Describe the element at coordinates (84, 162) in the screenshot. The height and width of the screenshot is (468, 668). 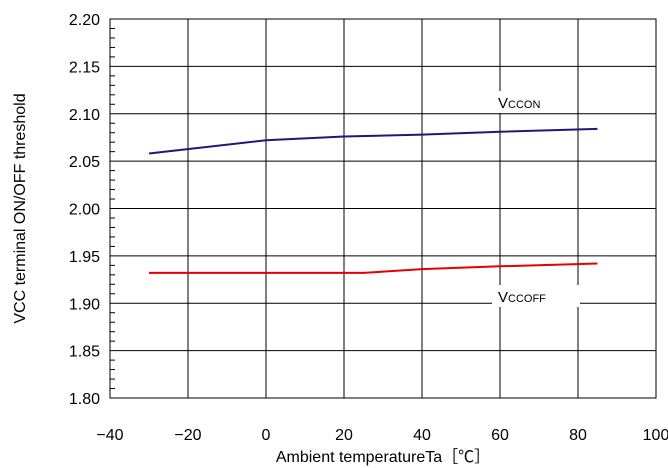
I see `y-tick-label: 2.05` at that location.